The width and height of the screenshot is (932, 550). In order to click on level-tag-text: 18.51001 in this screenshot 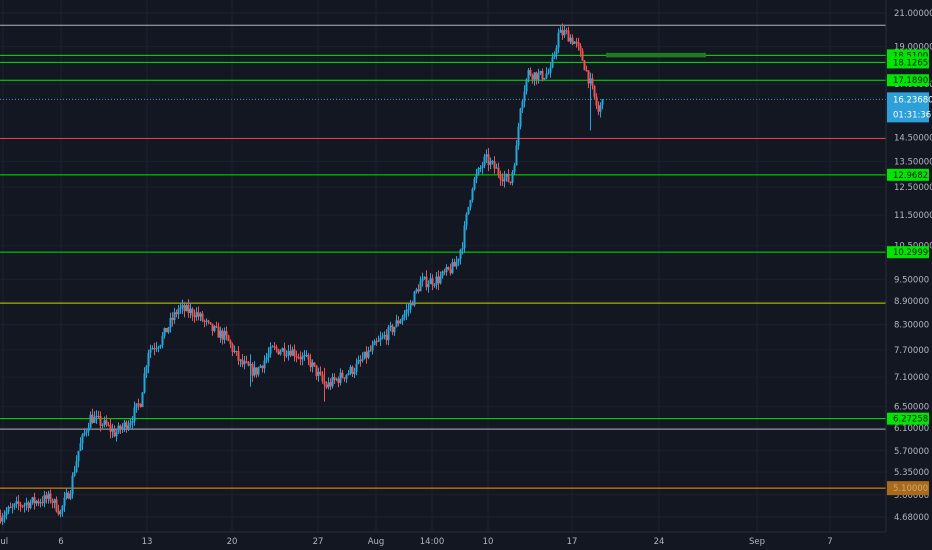, I will do `click(912, 56)`.